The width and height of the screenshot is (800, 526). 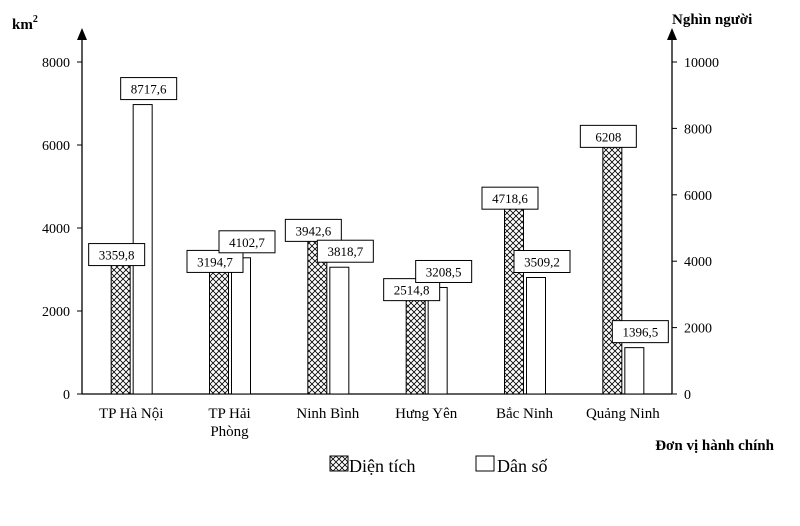 I want to click on data-label-dien-tich: 2514,8, so click(x=412, y=290).